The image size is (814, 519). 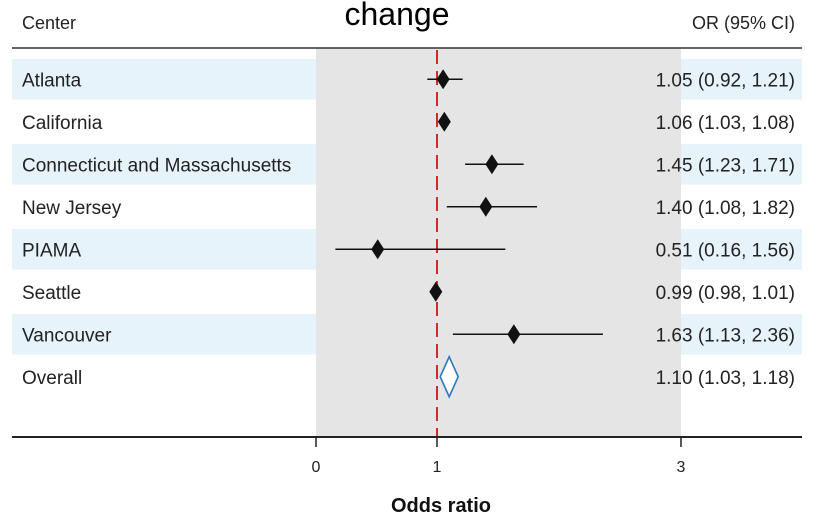 I want to click on row-ci-text: 1.05 (0.92, 1.21), so click(x=725, y=80).